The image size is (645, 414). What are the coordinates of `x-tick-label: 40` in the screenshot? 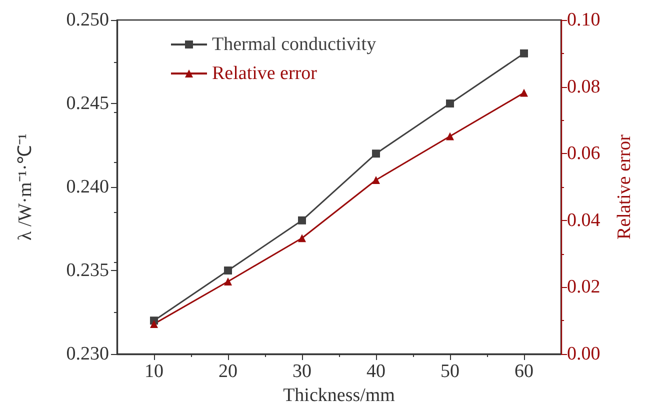 It's located at (376, 371).